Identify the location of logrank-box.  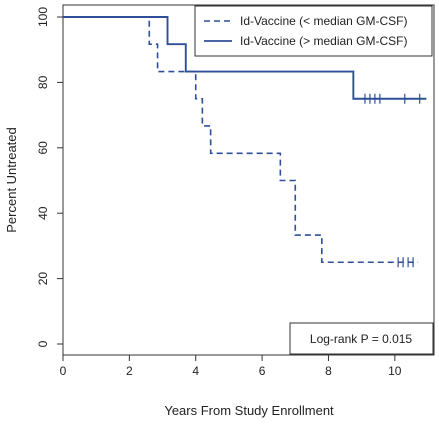
(361, 338).